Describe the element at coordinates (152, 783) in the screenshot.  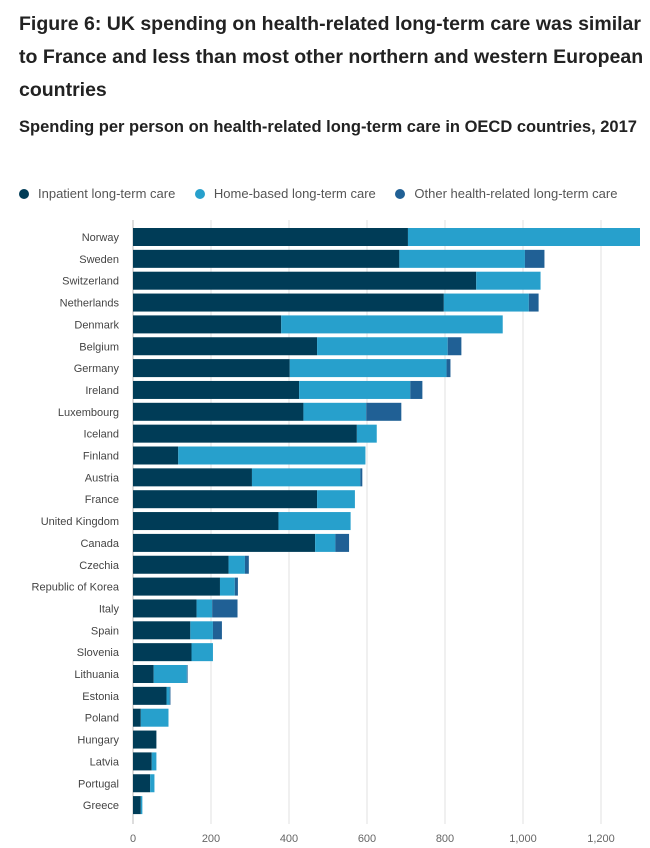
I see `bar-portugal-home-based-long-term-care` at that location.